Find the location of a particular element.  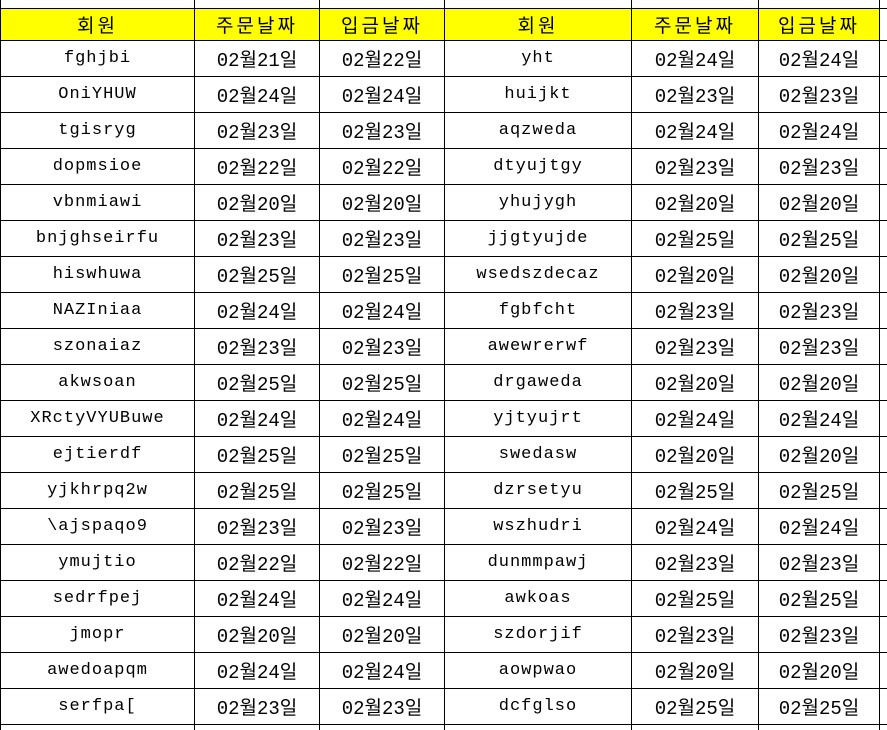

member-right-cell: fgbfcht is located at coordinates (538, 310).